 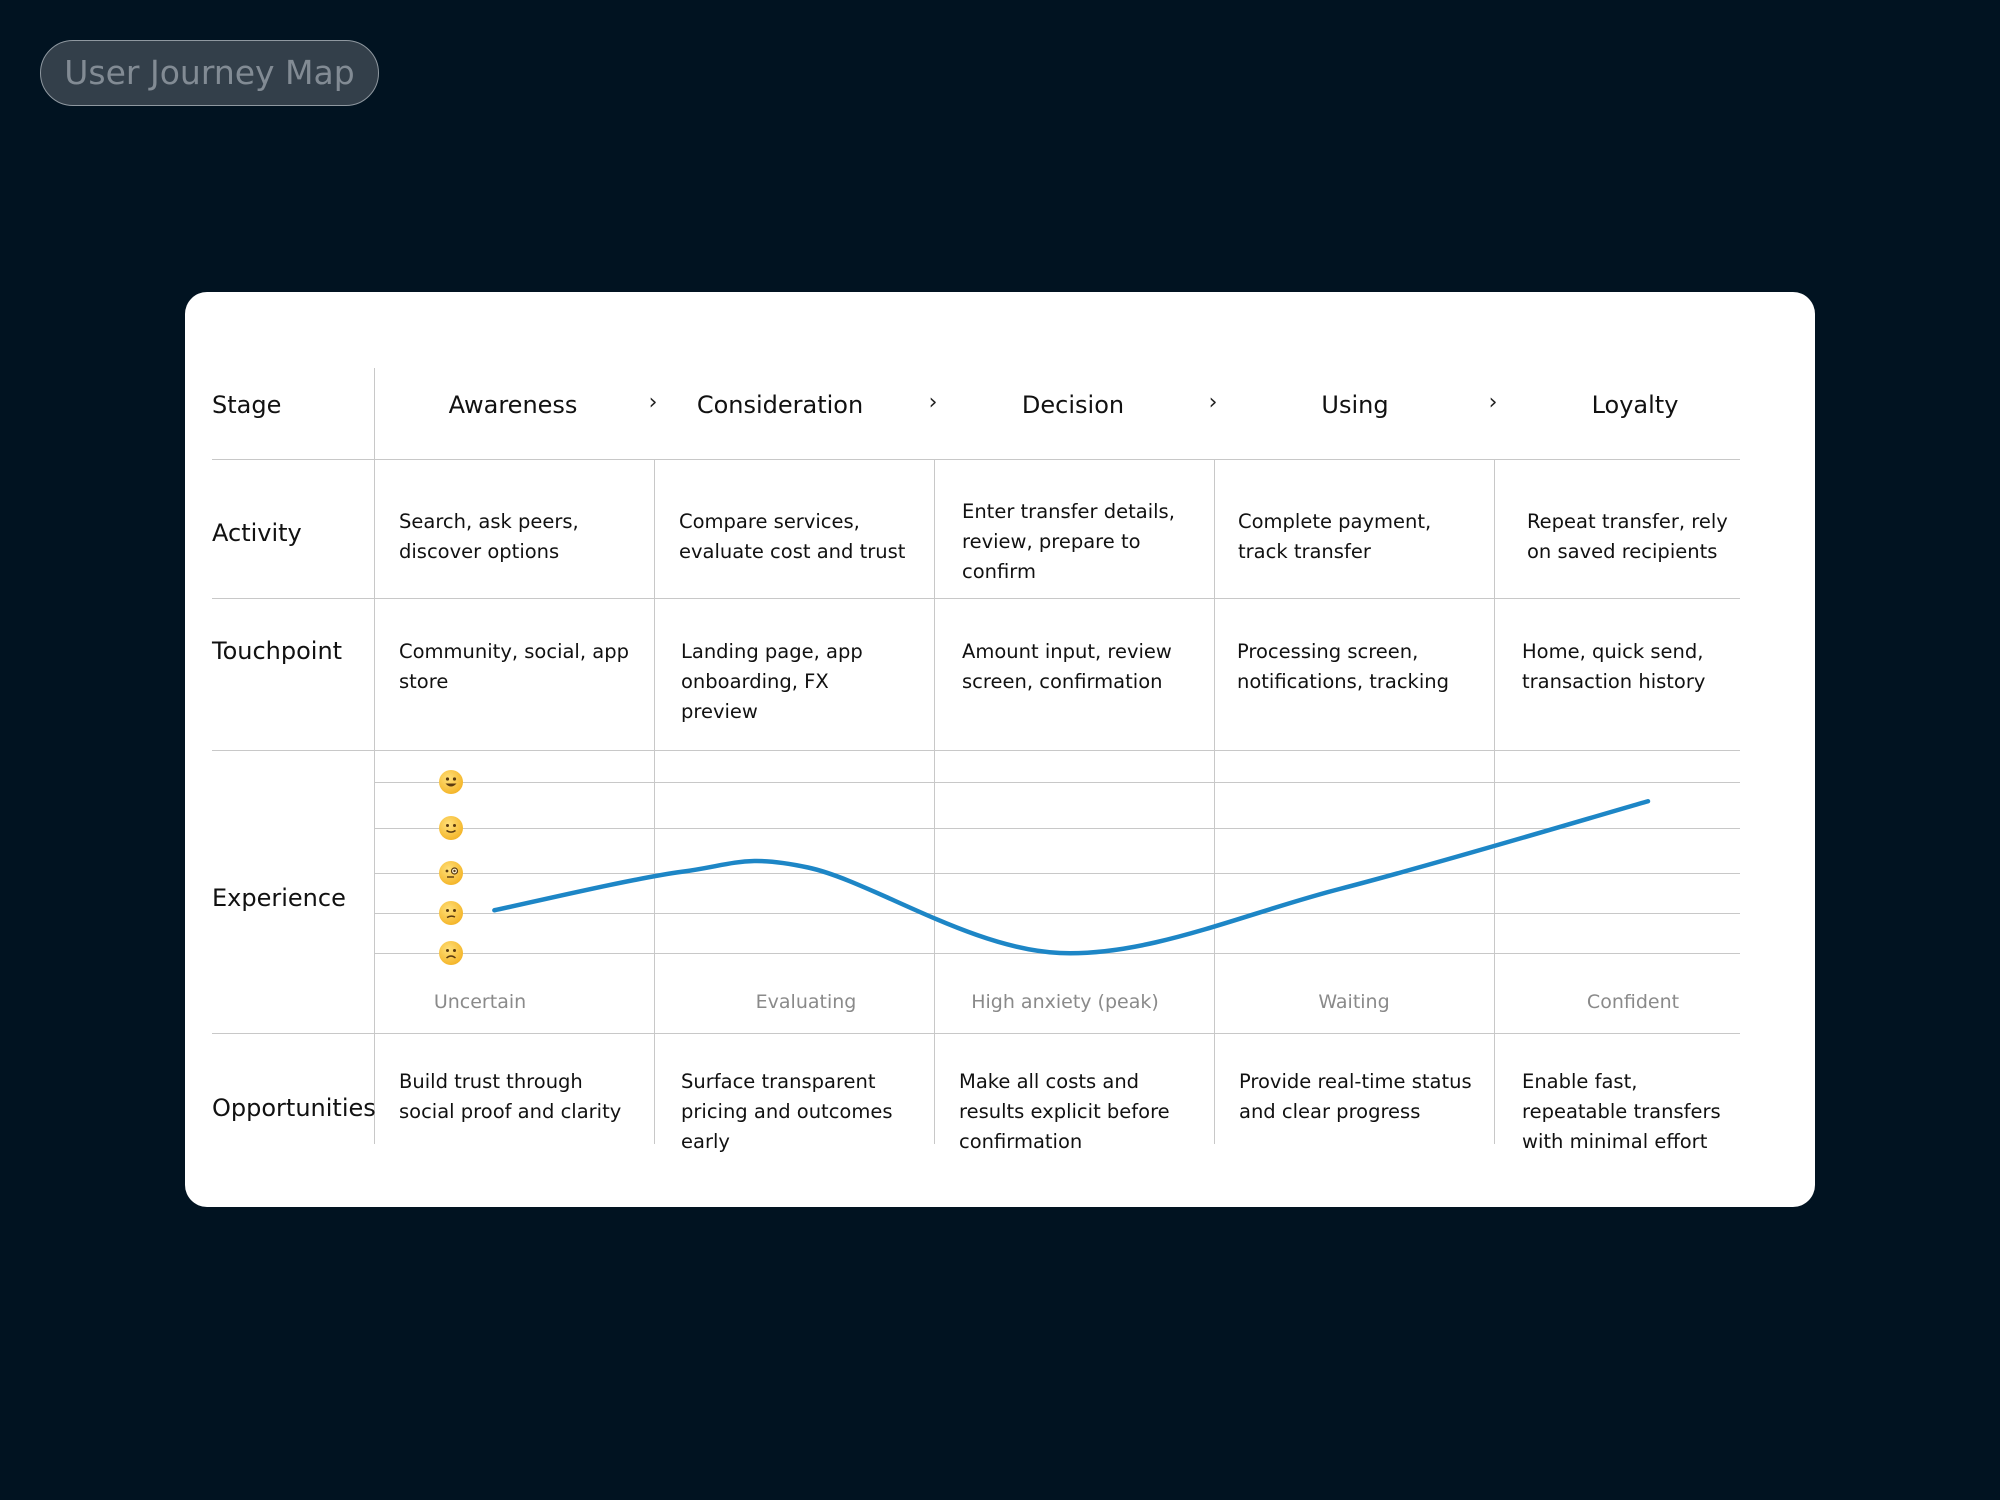 I want to click on frowning-face-icon, so click(x=451, y=953).